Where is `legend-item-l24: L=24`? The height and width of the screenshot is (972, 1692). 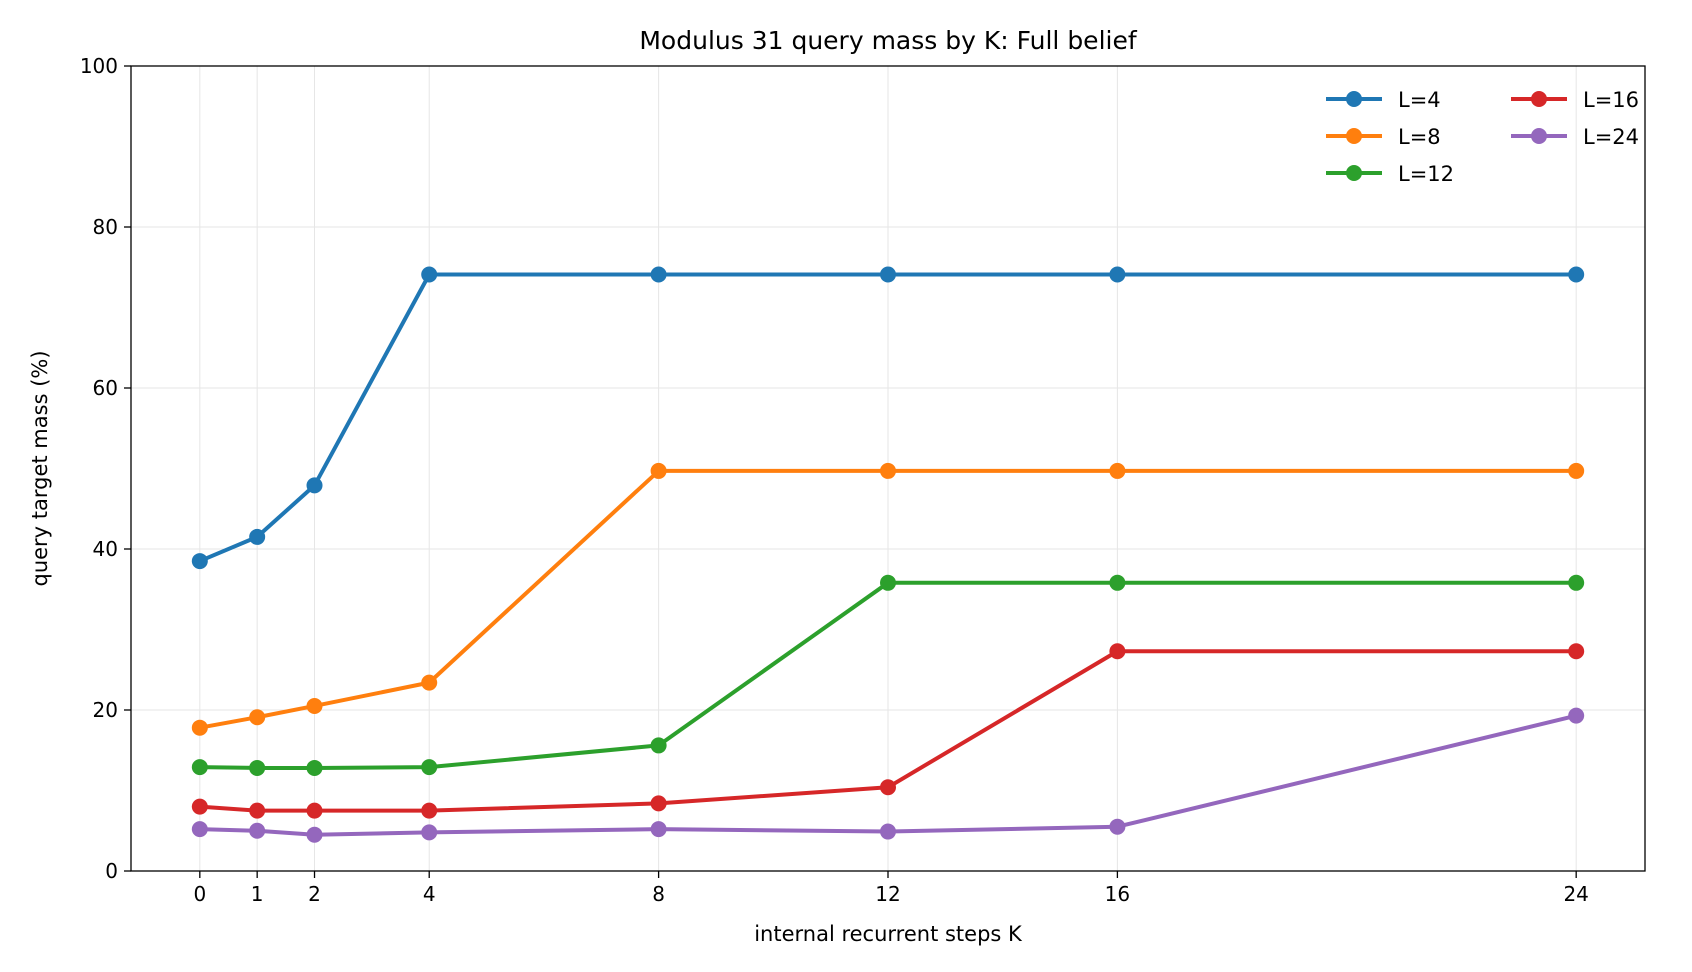 legend-item-l24: L=24 is located at coordinates (1575, 137).